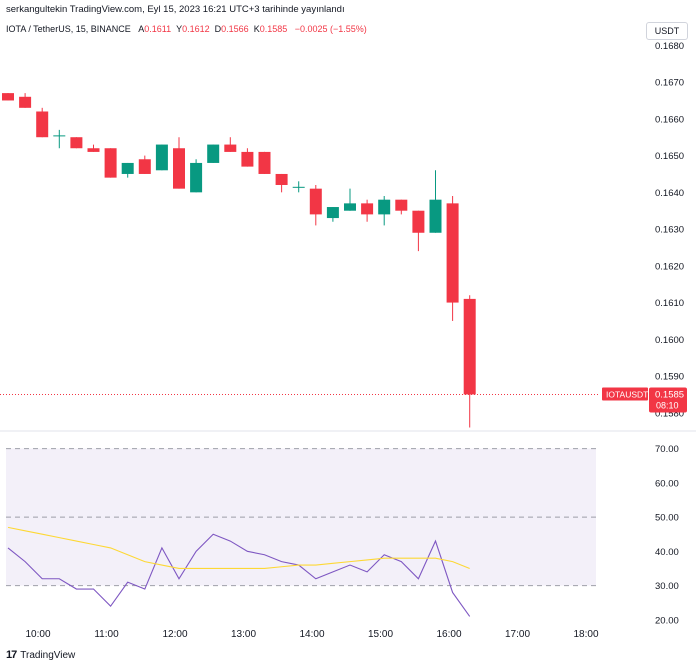 The width and height of the screenshot is (696, 667). What do you see at coordinates (669, 193) in the screenshot?
I see `price-tick-label: 0.1640` at bounding box center [669, 193].